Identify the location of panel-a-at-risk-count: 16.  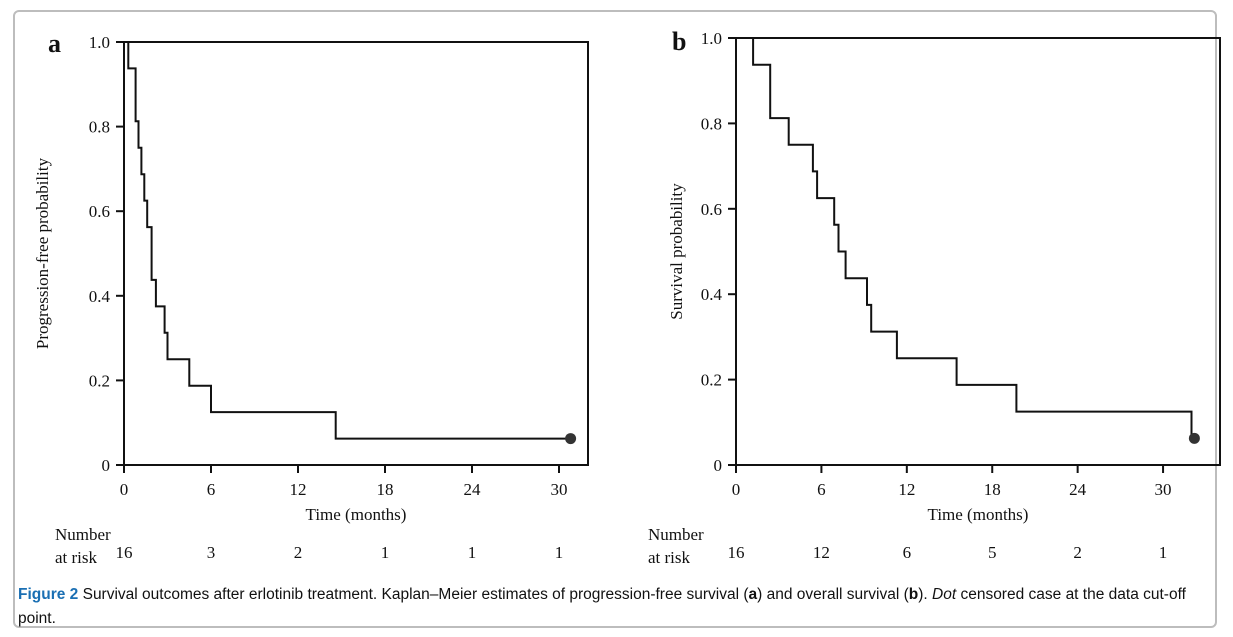
(124, 552).